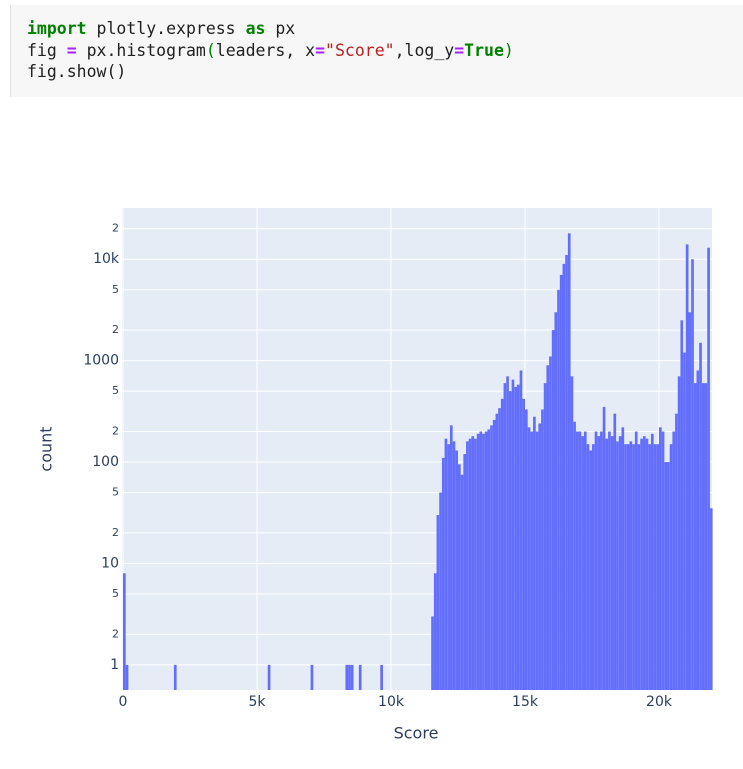 This screenshot has width=743, height=769. I want to click on code-token: px, so click(280, 28).